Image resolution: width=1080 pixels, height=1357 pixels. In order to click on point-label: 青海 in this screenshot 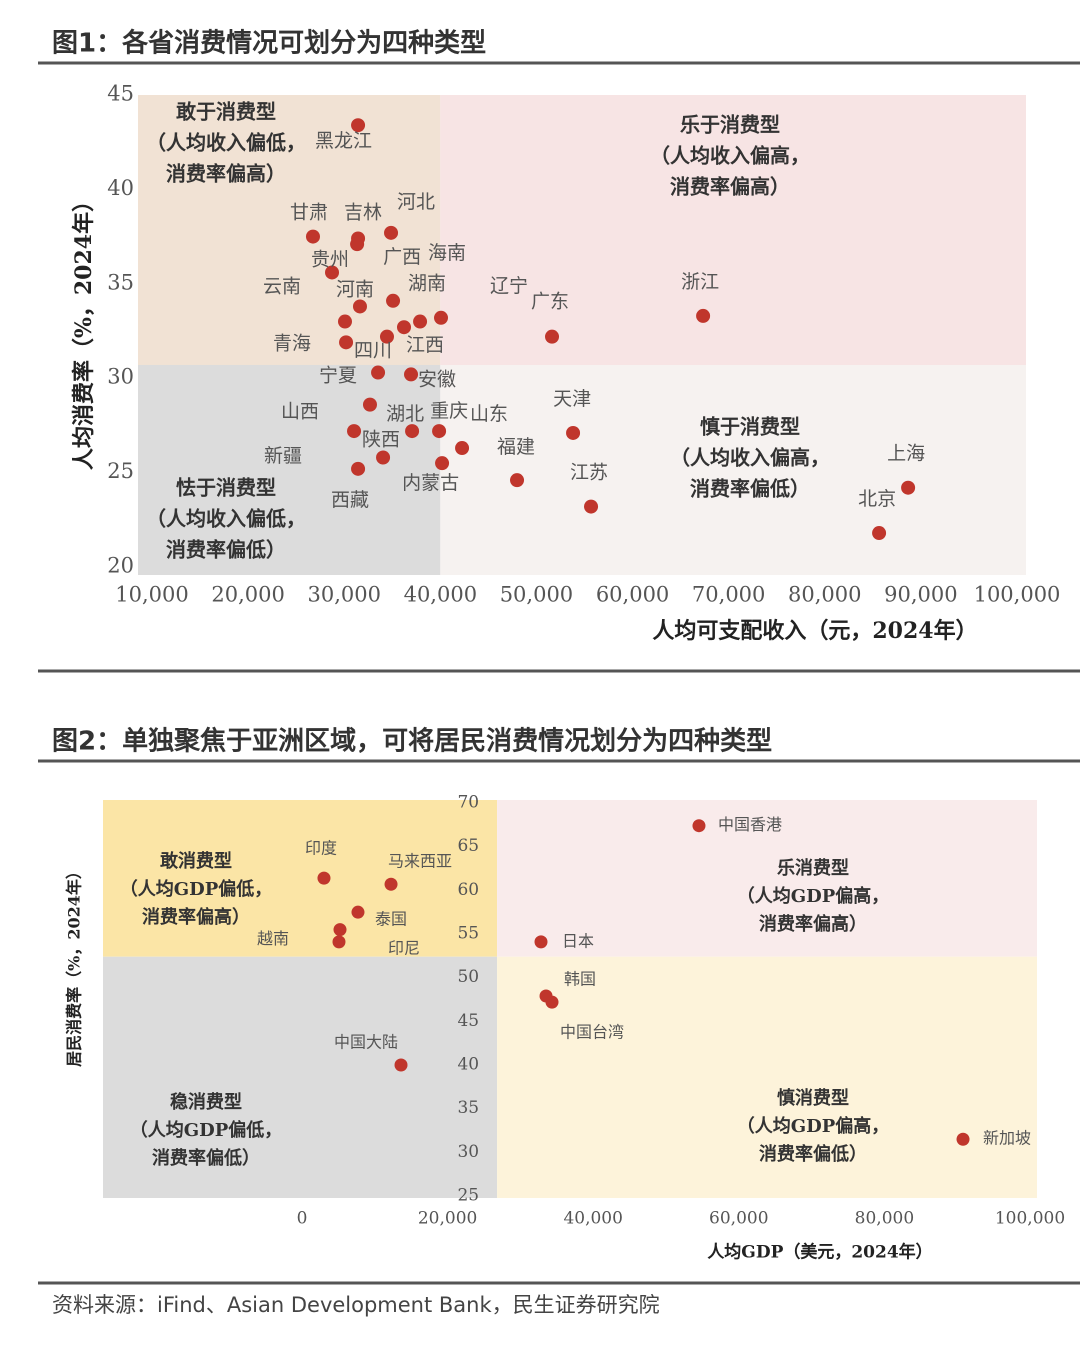, I will do `click(292, 343)`.